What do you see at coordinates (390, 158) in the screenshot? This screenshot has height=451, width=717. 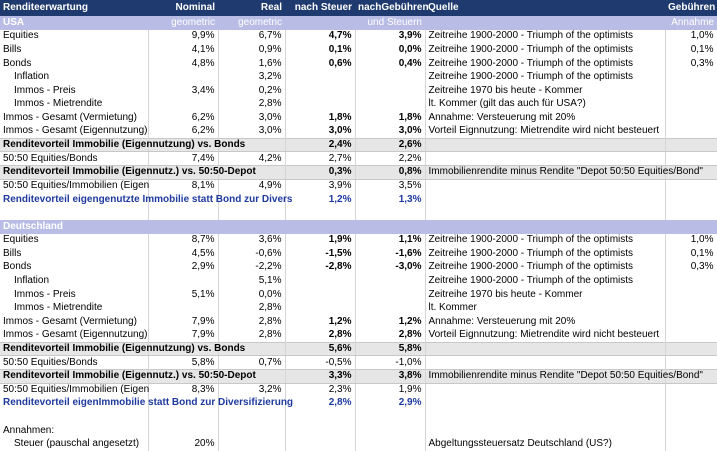 I see `cell: 2,2%` at bounding box center [390, 158].